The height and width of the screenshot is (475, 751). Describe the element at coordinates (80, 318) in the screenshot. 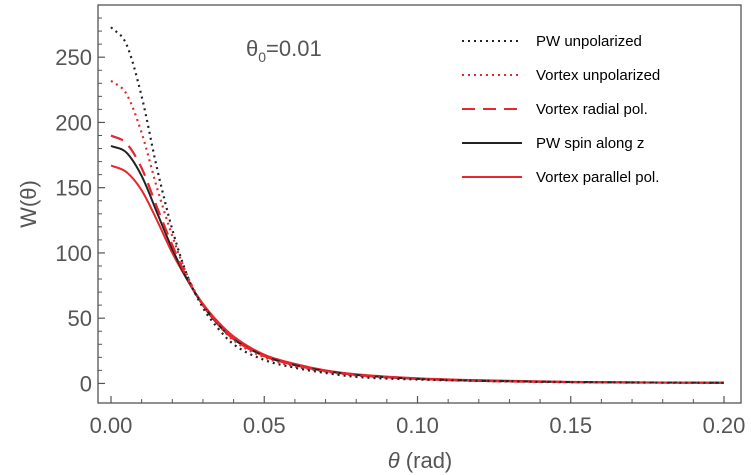

I see `y-tick-label: 50` at that location.